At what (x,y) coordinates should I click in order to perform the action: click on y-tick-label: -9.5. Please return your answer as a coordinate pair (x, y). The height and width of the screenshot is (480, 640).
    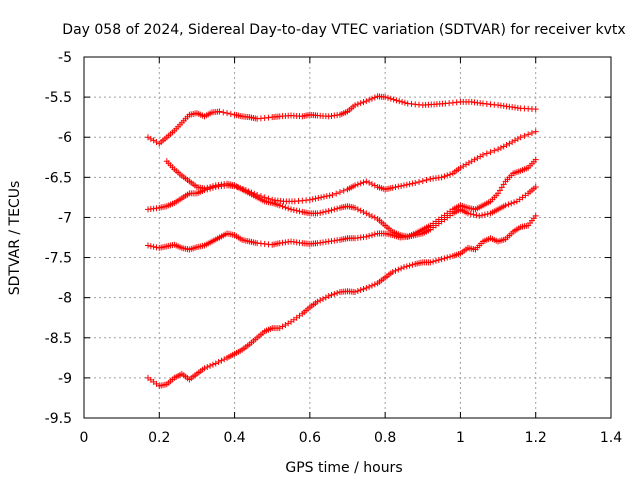
    Looking at the image, I should click on (58, 419).